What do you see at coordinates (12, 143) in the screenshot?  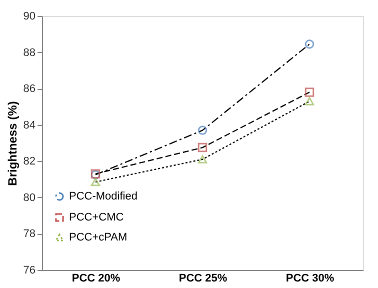 I see `y-axis-title: Brightness (%)` at bounding box center [12, 143].